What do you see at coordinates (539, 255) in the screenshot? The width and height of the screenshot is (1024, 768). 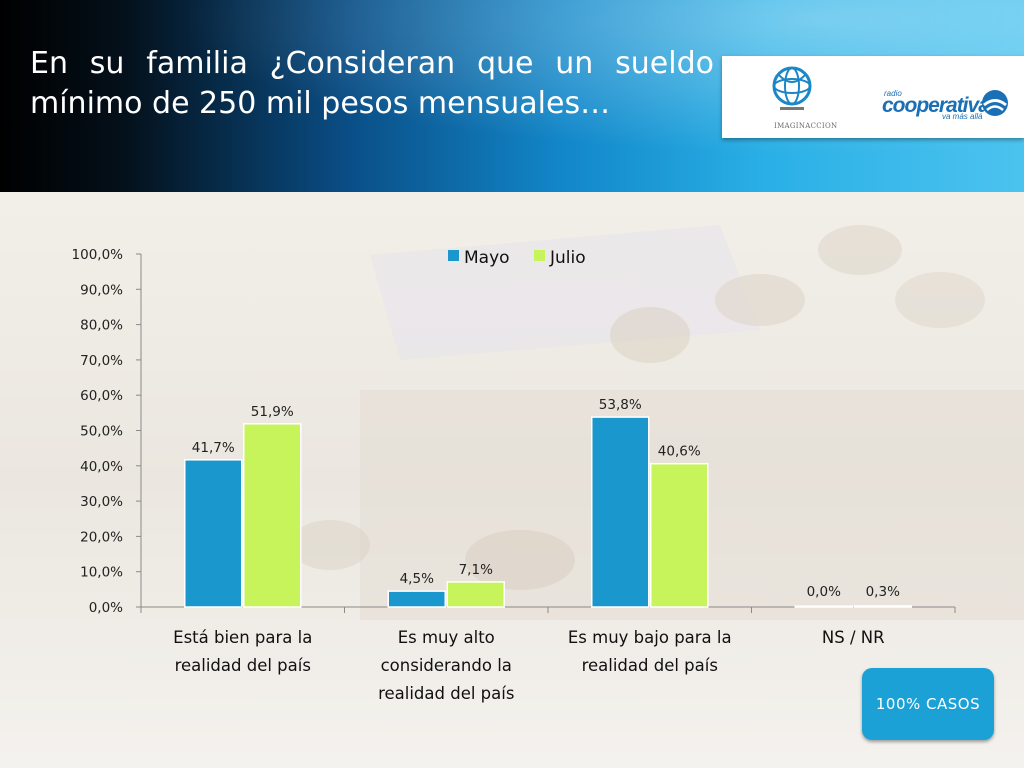 I see `legend-swatch-julio` at bounding box center [539, 255].